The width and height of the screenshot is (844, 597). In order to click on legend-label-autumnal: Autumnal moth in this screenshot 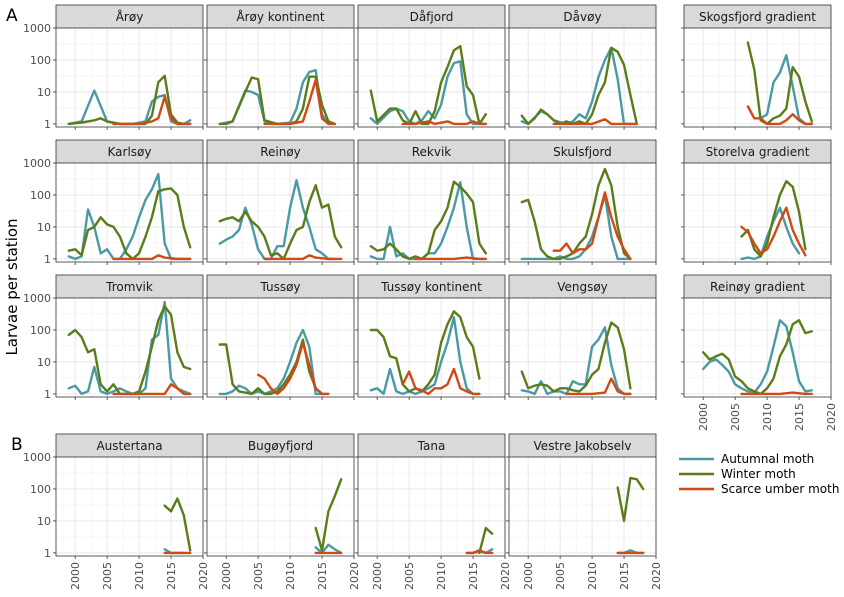, I will do `click(767, 459)`.